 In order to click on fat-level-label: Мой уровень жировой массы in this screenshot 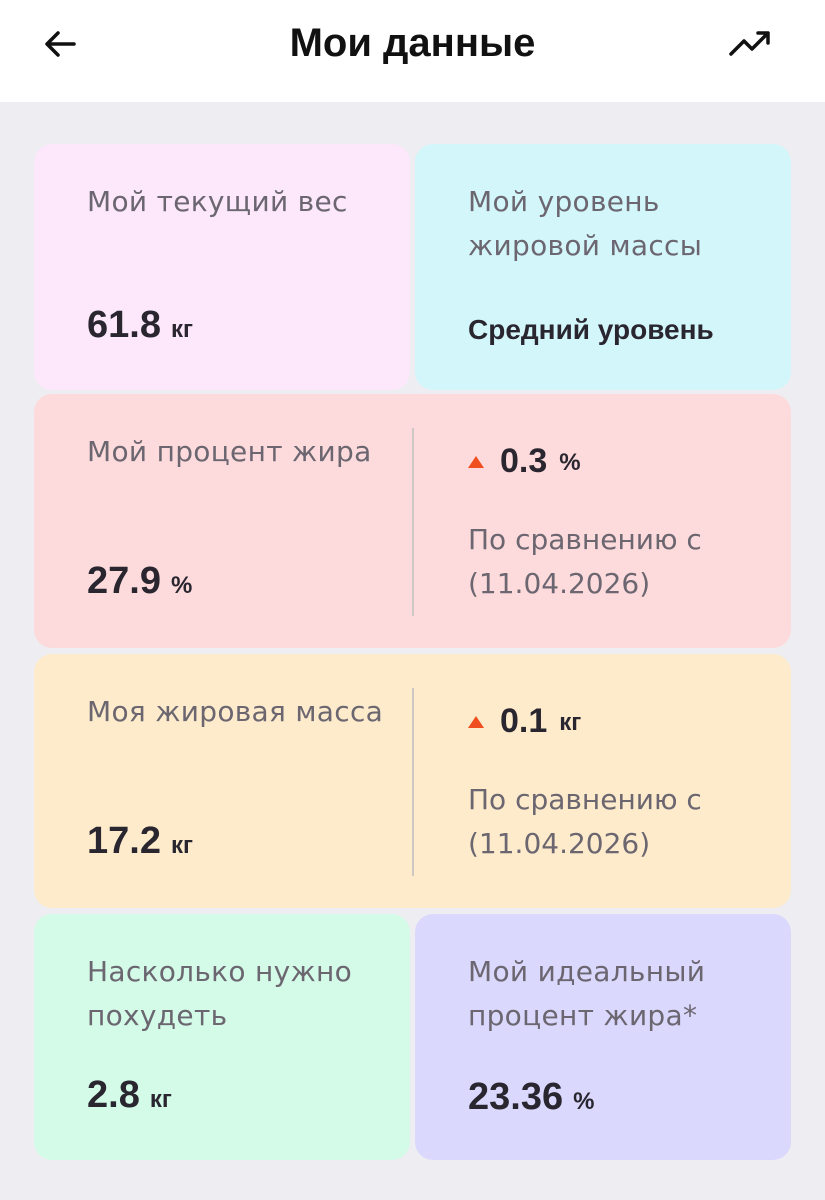, I will do `click(585, 223)`.